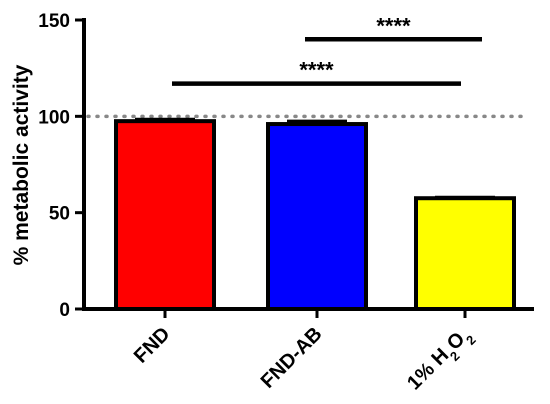  I want to click on x-tick-label-1: FND-AB, so click(292, 358).